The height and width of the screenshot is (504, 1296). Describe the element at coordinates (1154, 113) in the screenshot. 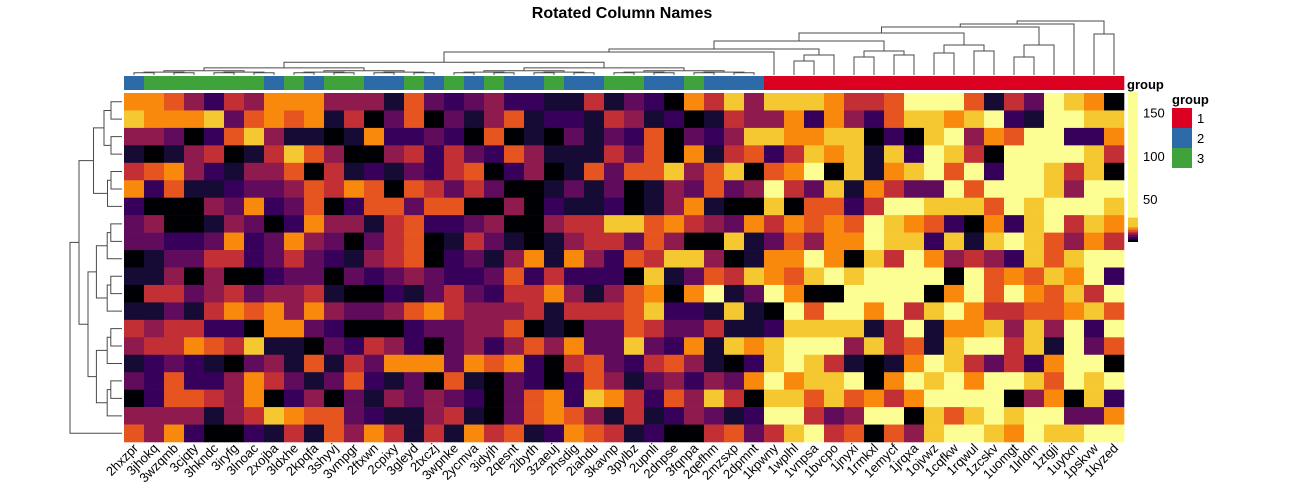

I see `colorbar-tick-label: 150` at that location.